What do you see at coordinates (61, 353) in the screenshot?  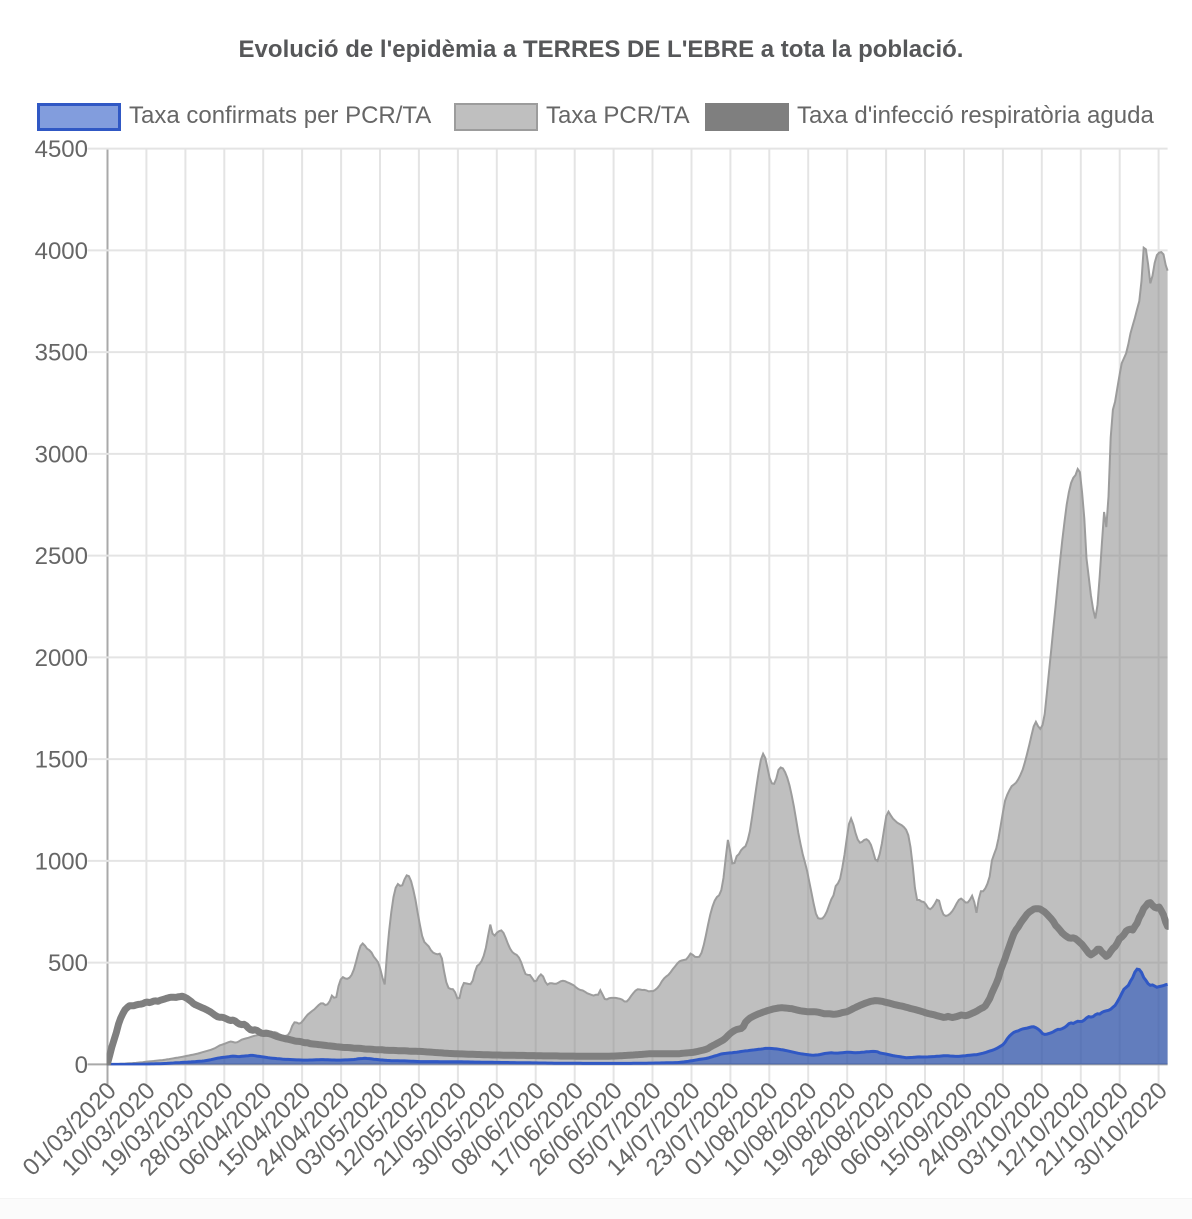 I see `svg-text: 3500` at bounding box center [61, 353].